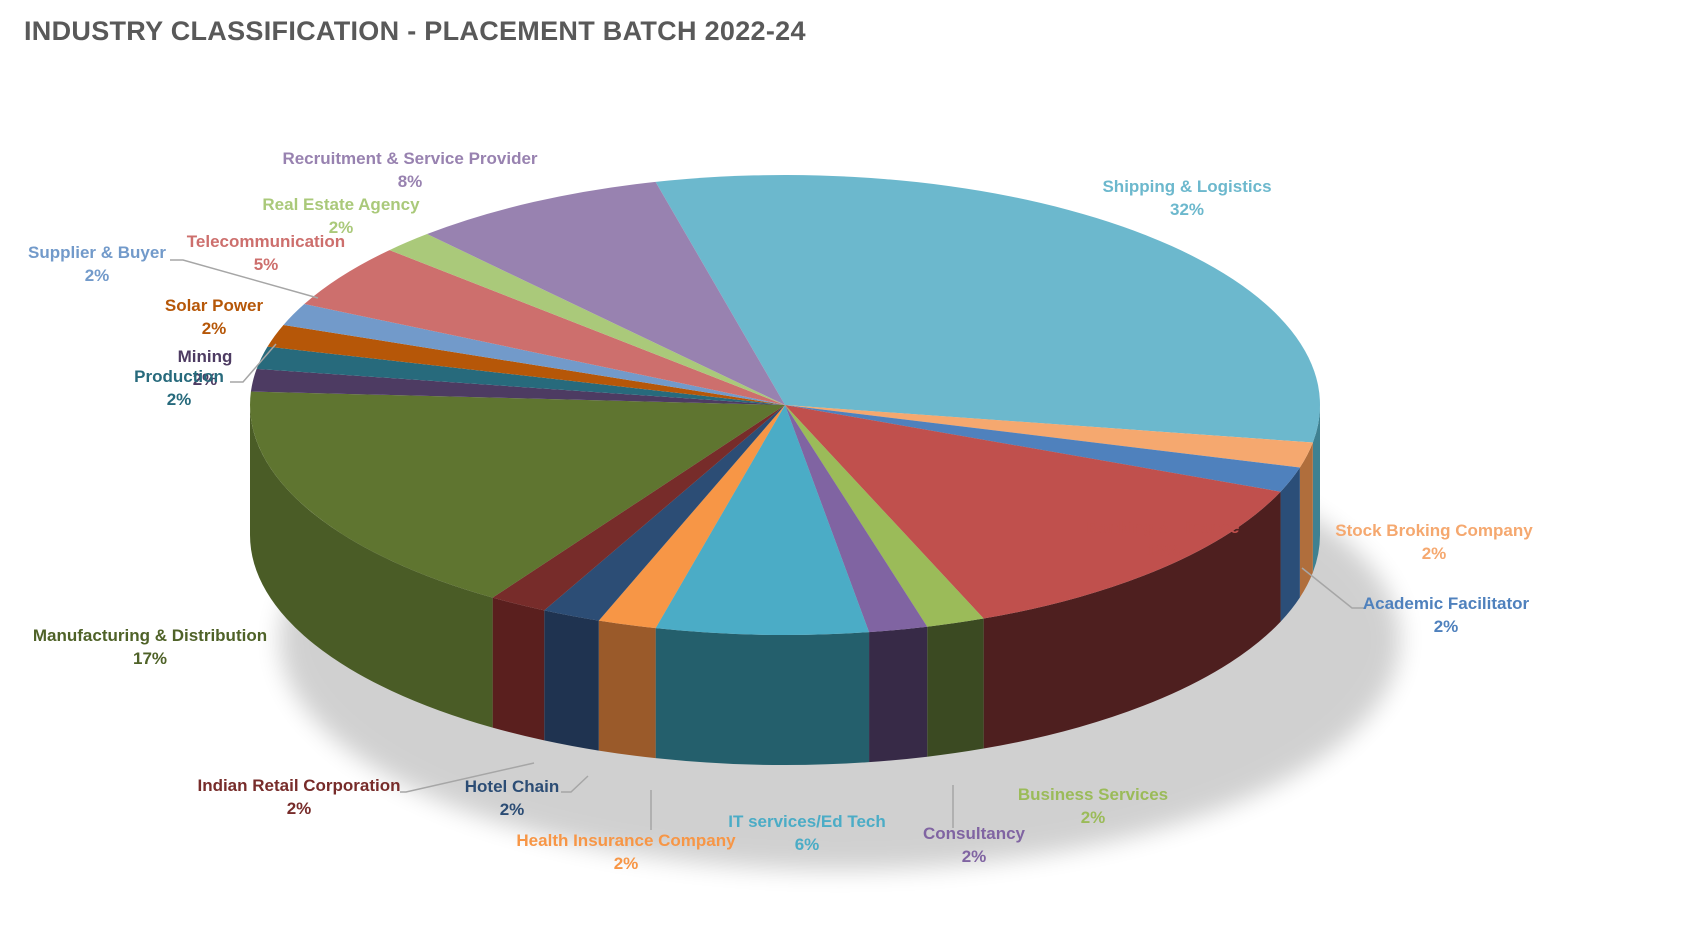 This screenshot has width=1682, height=950. Describe the element at coordinates (409, 158) in the screenshot. I see `slice-label-name: Recruitment & Service Provider` at that location.